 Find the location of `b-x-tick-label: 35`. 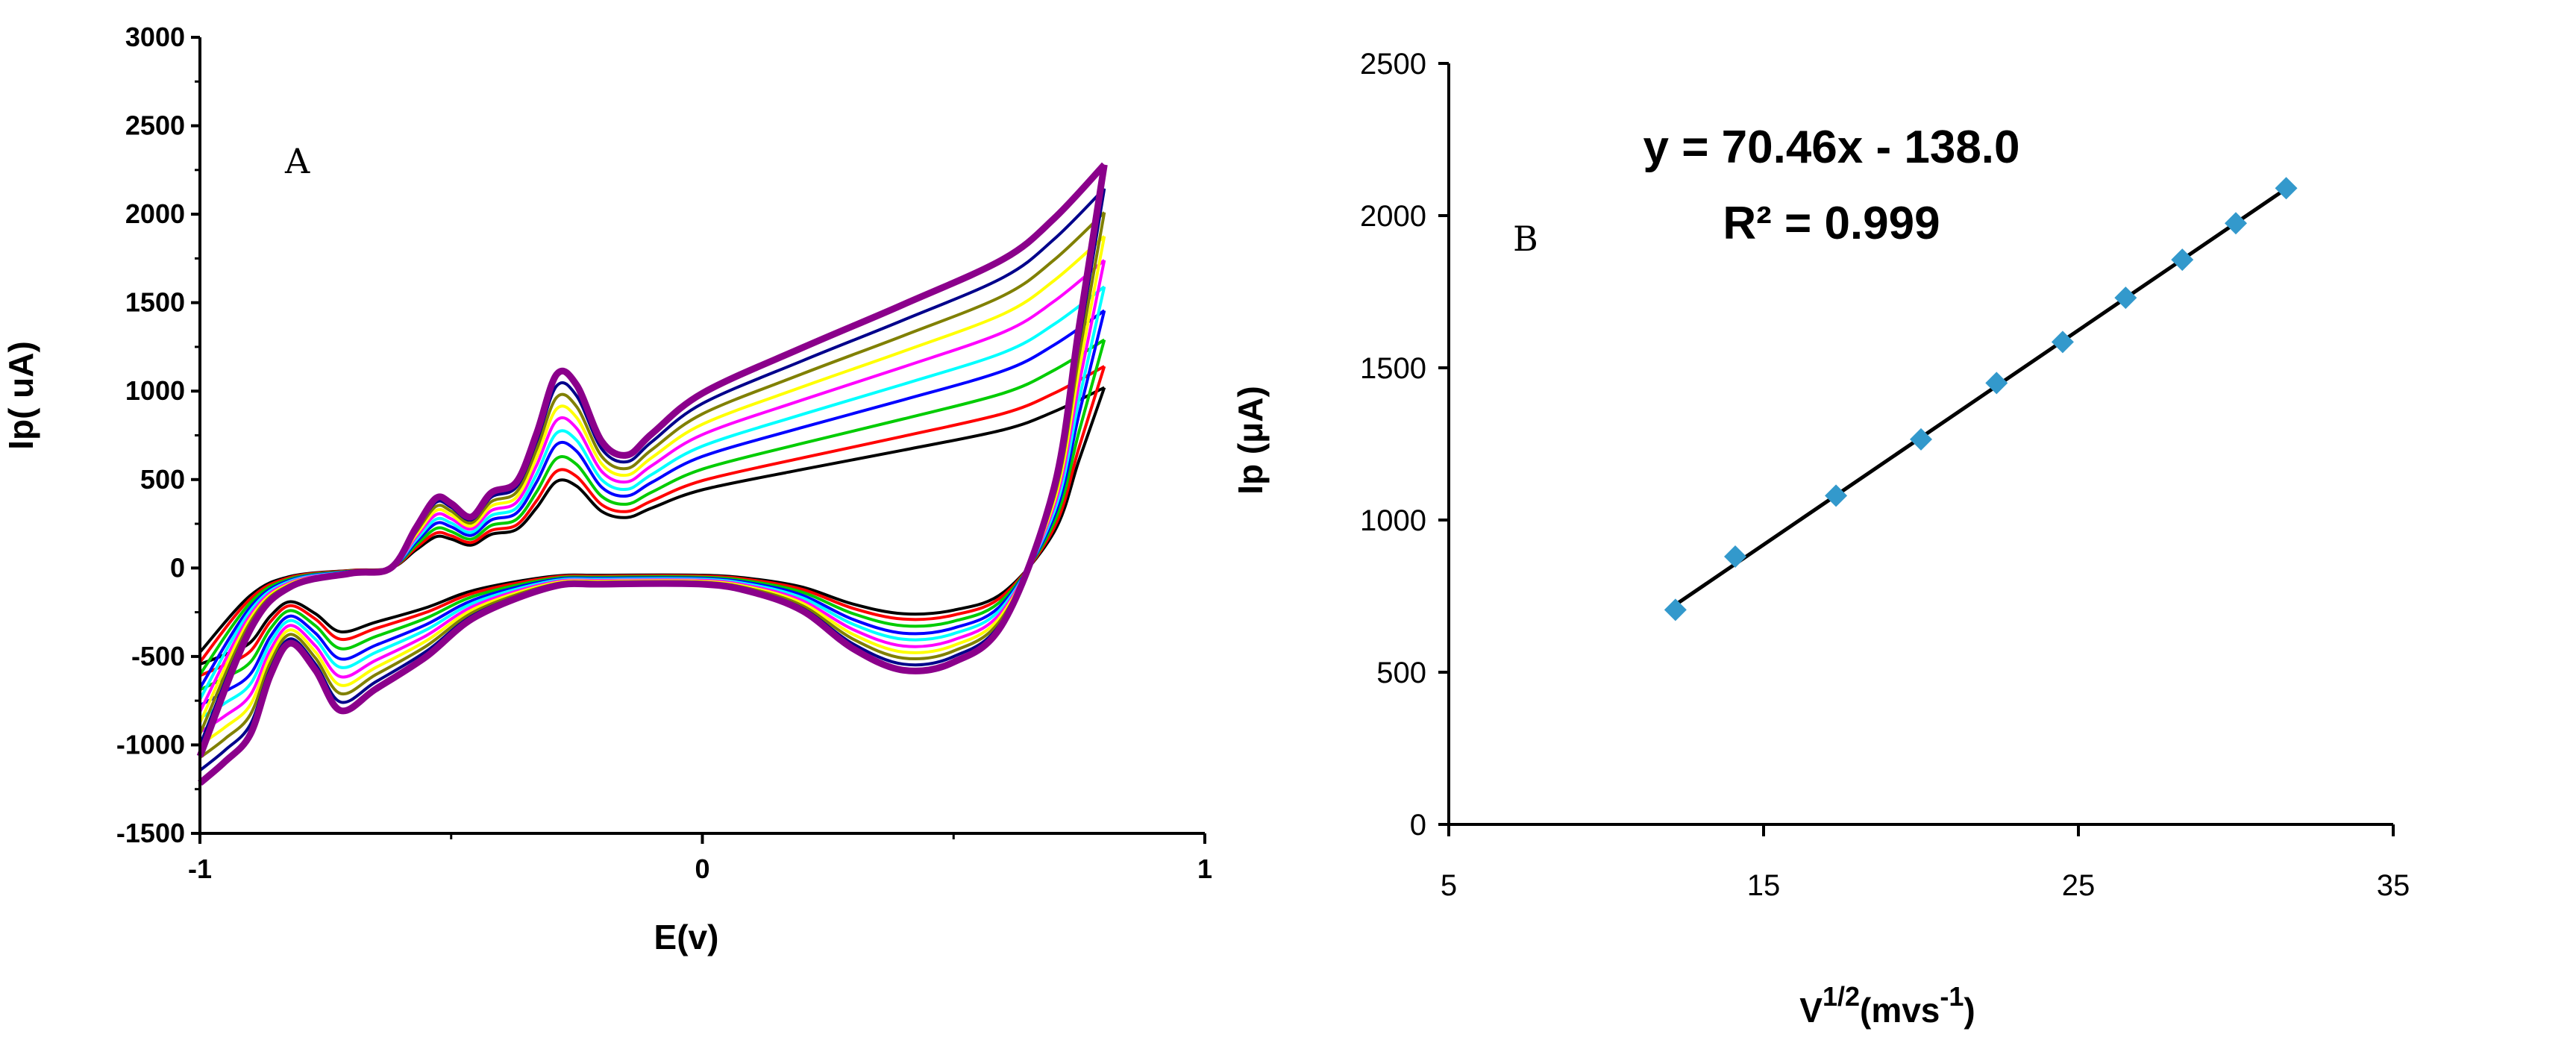

b-x-tick-label: 35 is located at coordinates (2393, 885).